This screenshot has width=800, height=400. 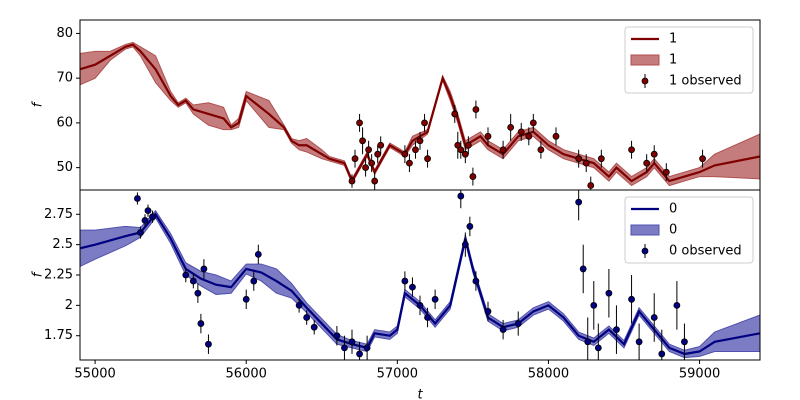 What do you see at coordinates (64, 122) in the screenshot?
I see `y-tick-label: 60` at bounding box center [64, 122].